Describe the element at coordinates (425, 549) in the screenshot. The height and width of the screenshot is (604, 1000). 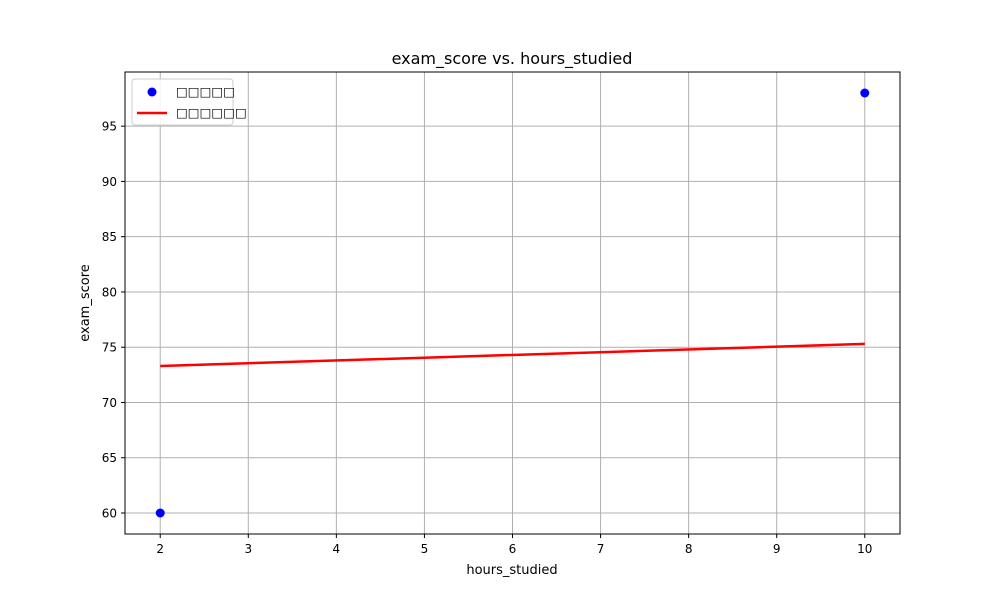
I see `x-tick-label: 5` at that location.